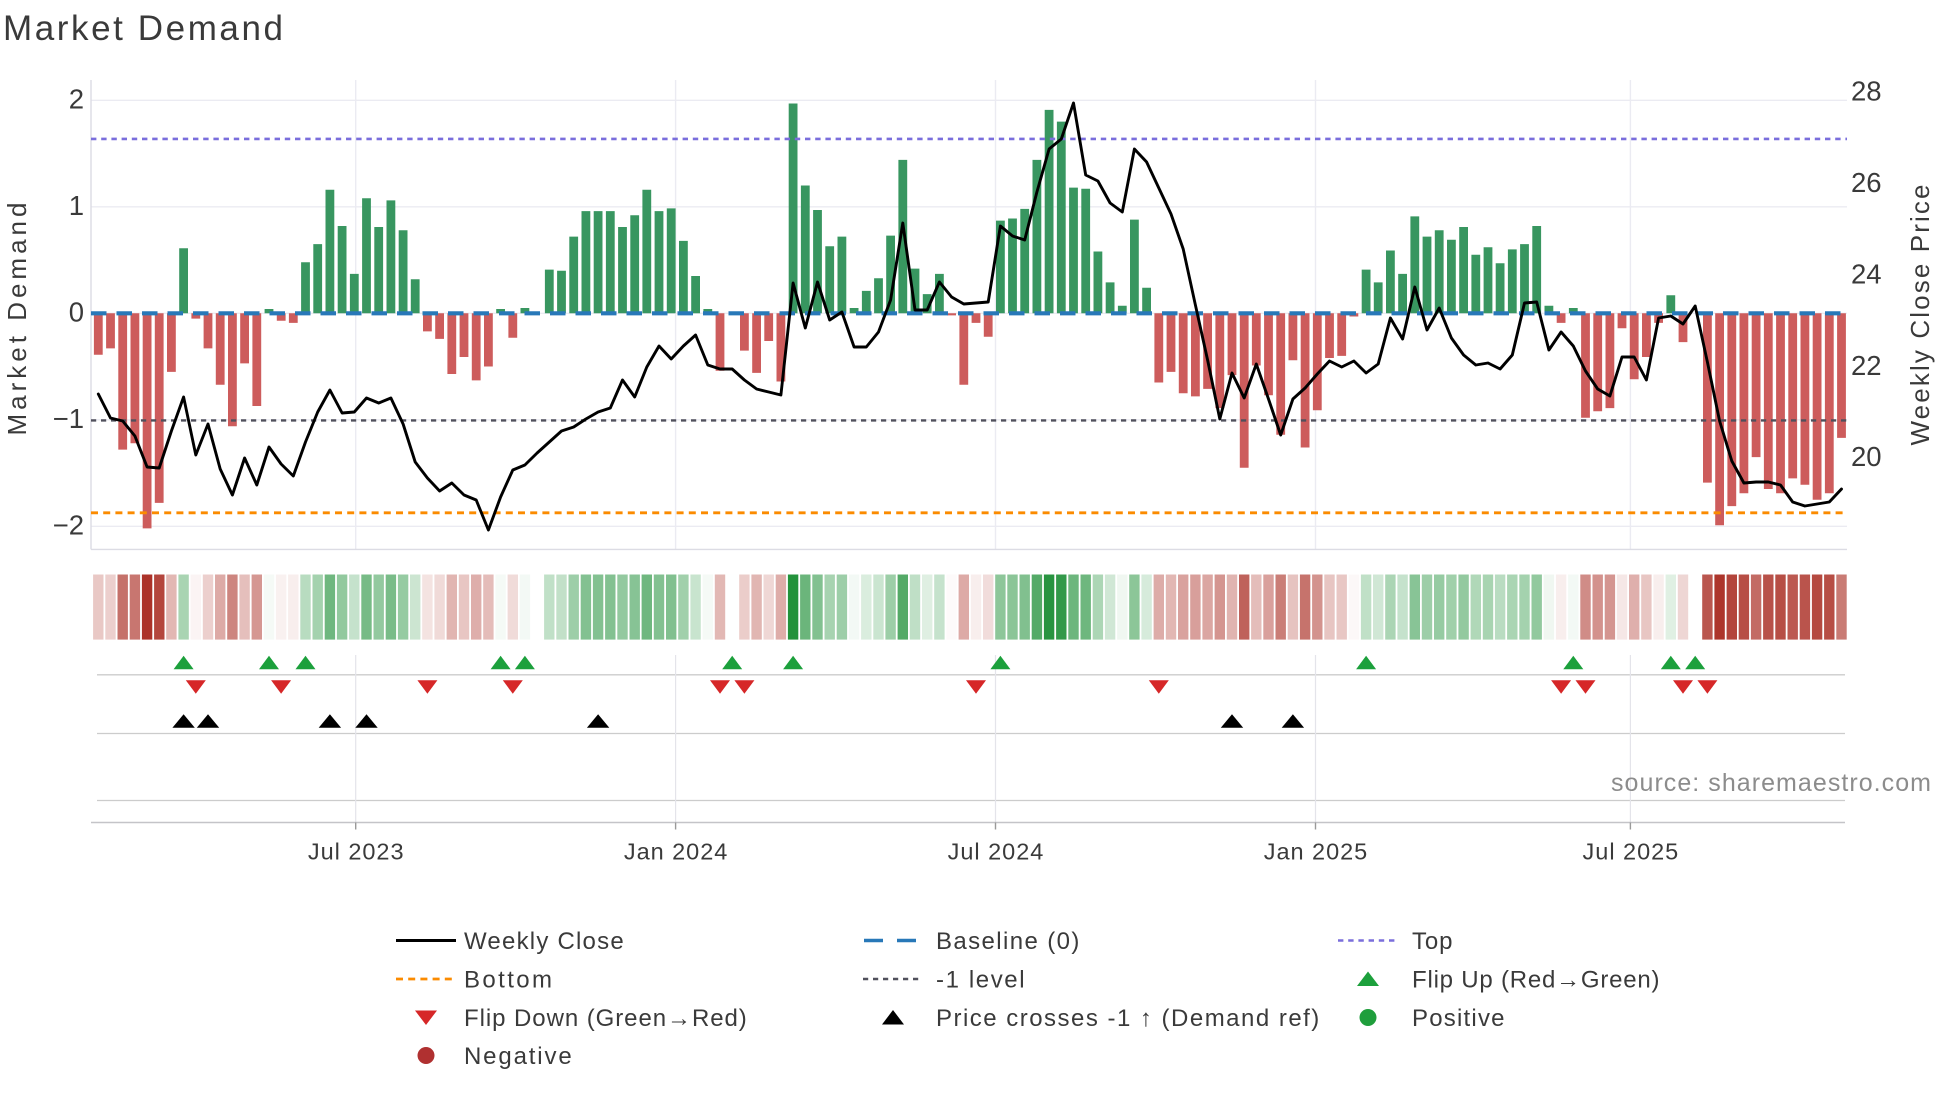  What do you see at coordinates (1866, 365) in the screenshot?
I see `svg-text: 22` at bounding box center [1866, 365].